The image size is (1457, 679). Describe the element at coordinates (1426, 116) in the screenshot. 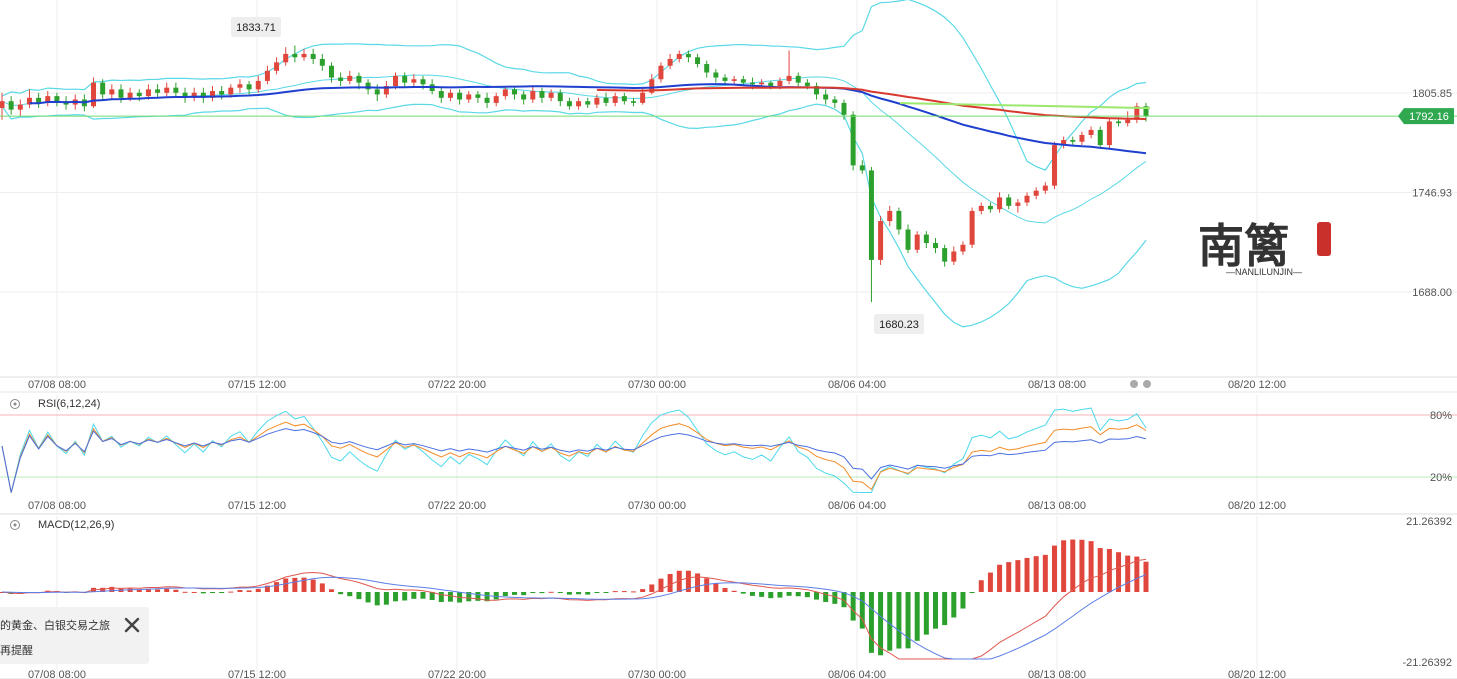

I see `current-price-tag` at that location.